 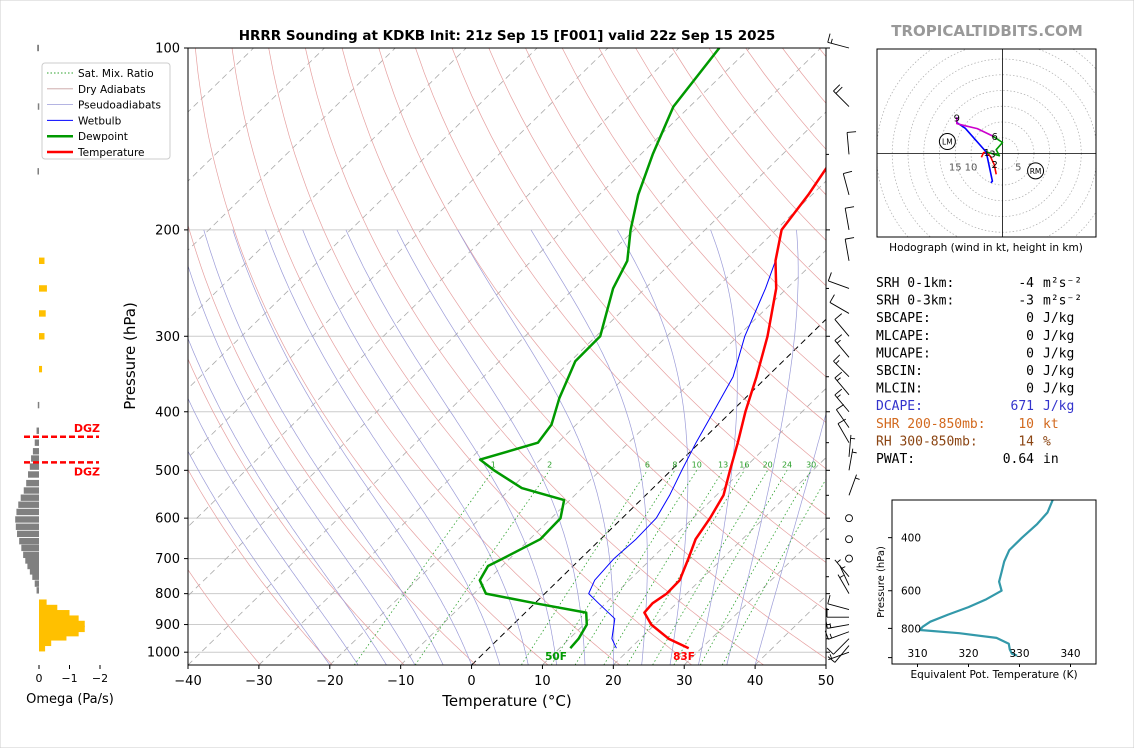 What do you see at coordinates (993, 675) in the screenshot?
I see `thetae-x-axis-label: Equivalent Pot. Temperature (K)` at bounding box center [993, 675].